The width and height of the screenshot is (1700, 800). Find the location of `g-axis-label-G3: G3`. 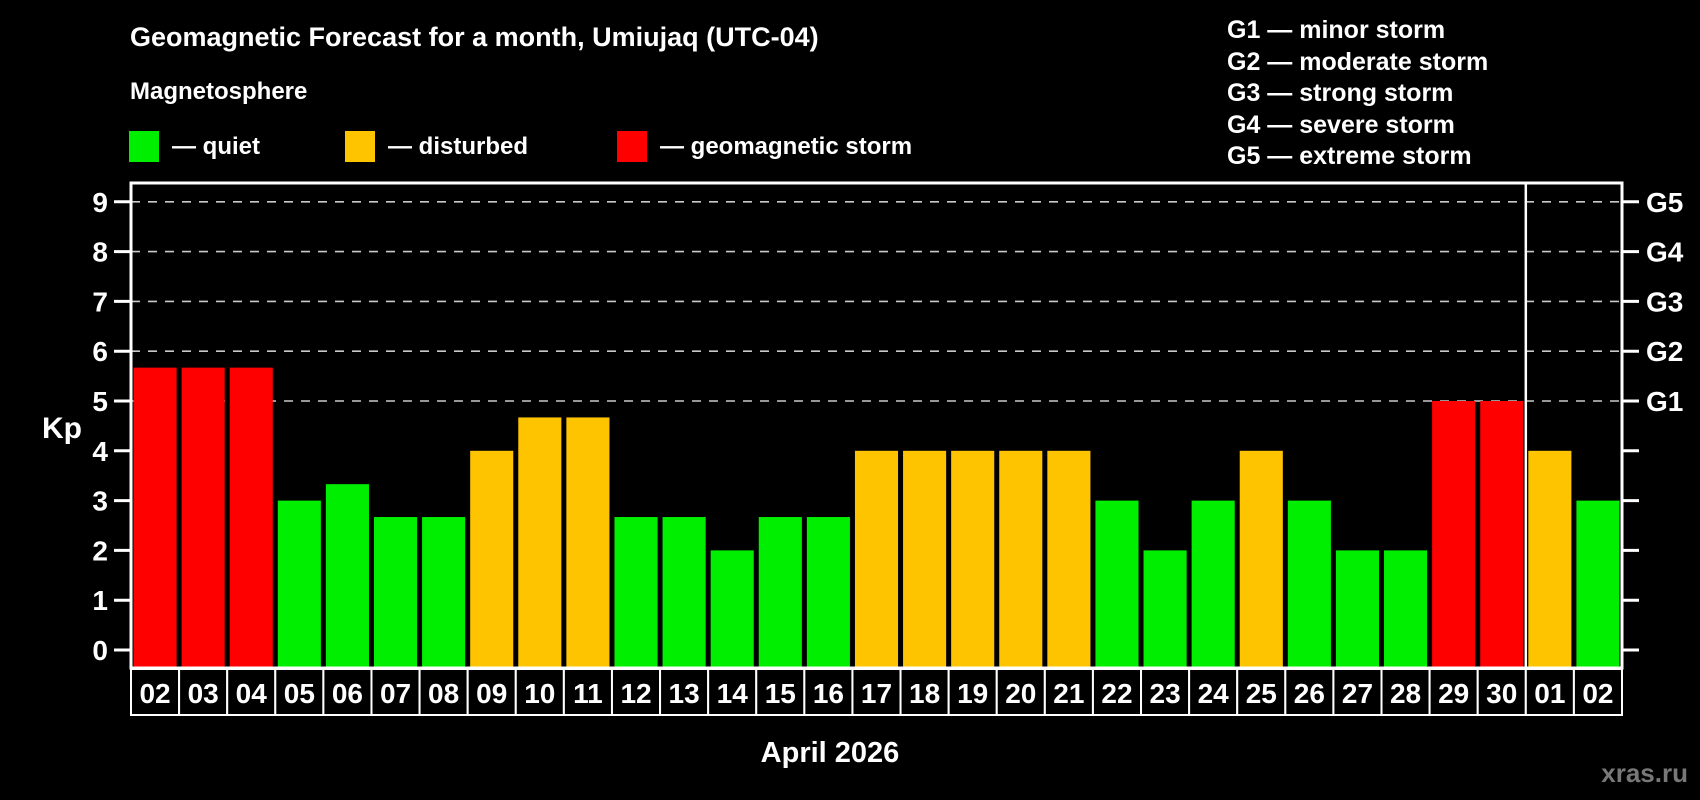

g-axis-label-G3: G3 is located at coordinates (1664, 301).